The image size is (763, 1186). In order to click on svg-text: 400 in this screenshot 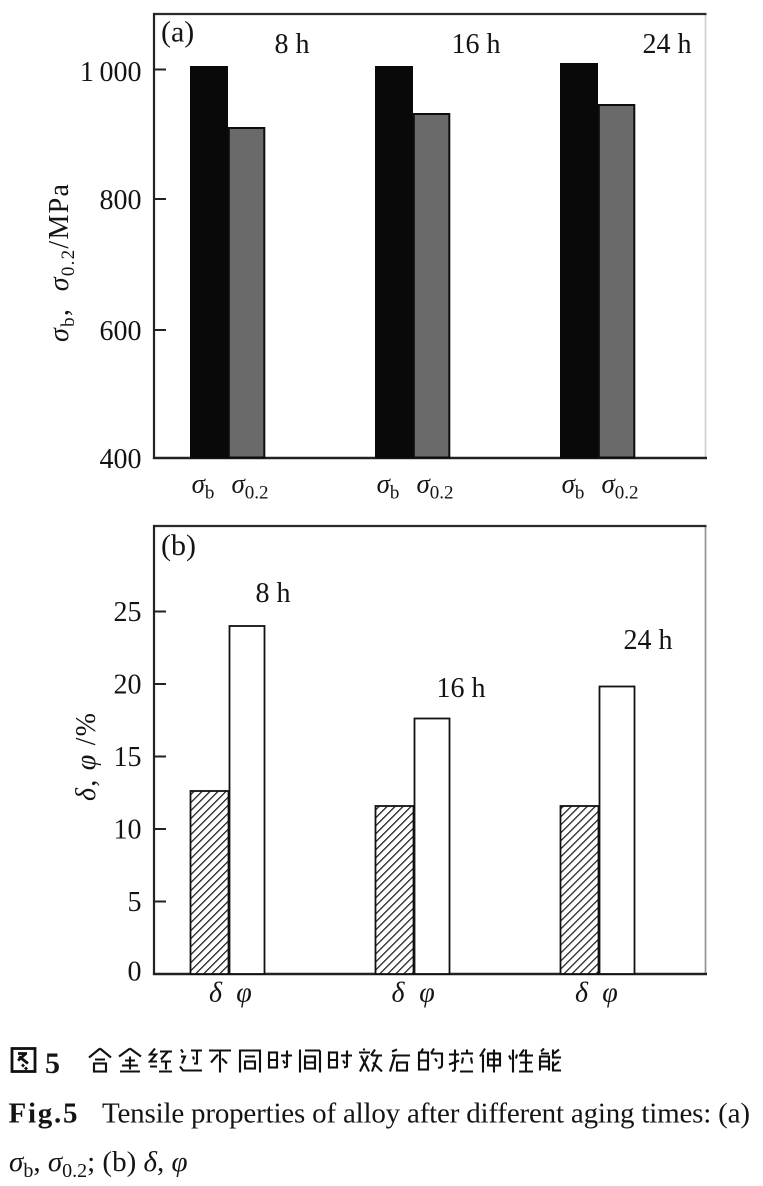, I will do `click(121, 459)`.